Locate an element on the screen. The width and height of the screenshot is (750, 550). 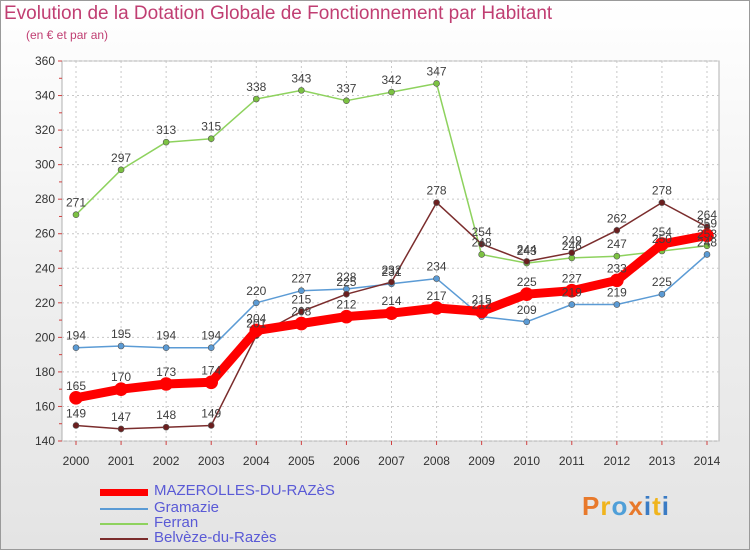
data-label-mazerolles: 259 is located at coordinates (707, 223).